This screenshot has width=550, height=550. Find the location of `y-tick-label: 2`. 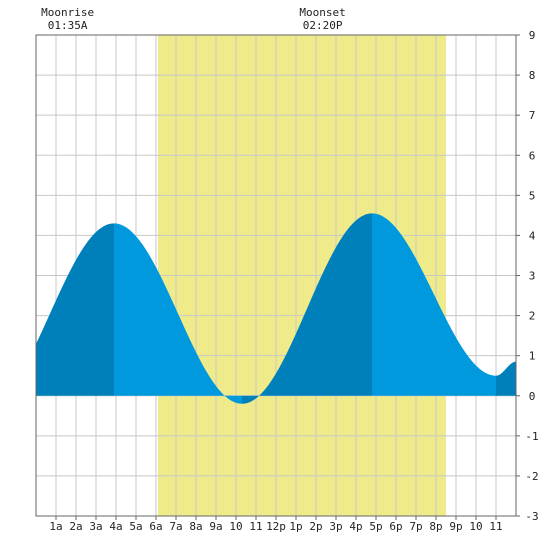

y-tick-label: 2 is located at coordinates (532, 316).